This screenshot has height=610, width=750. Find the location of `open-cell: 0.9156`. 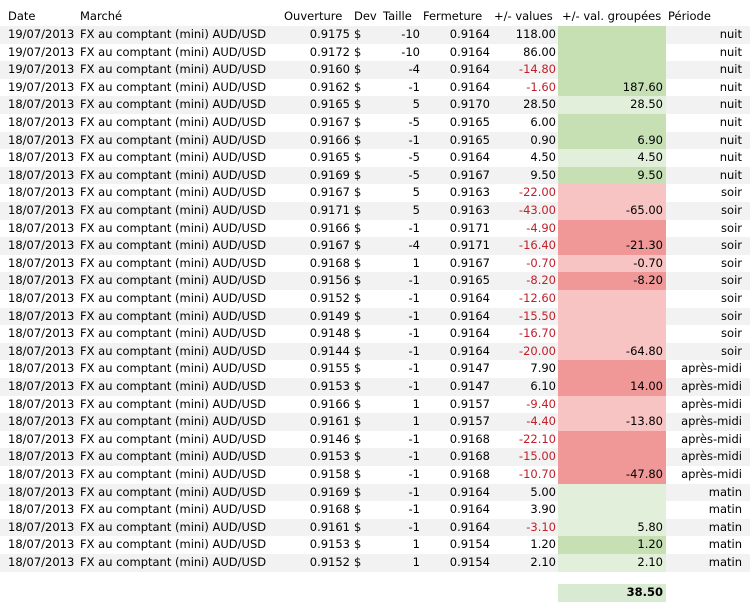

open-cell: 0.9156 is located at coordinates (329, 280).